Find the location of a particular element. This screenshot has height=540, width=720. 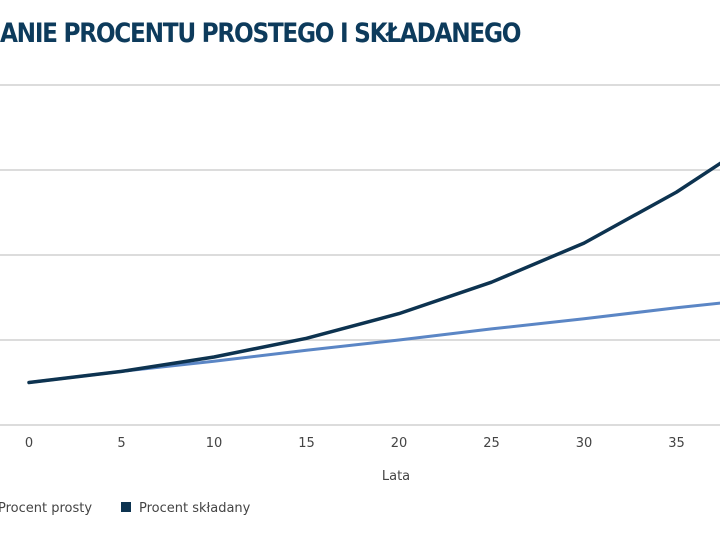

legend-item-1: Procent prosty is located at coordinates (46, 508).